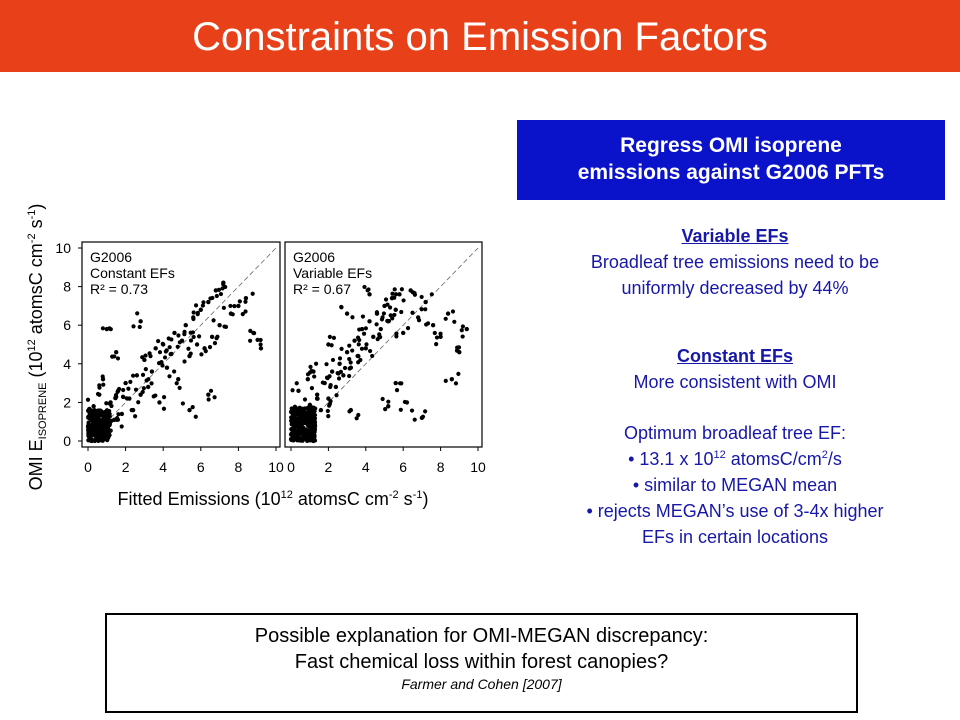 The image size is (960, 720). I want to click on y-tick-label: 0, so click(67, 441).